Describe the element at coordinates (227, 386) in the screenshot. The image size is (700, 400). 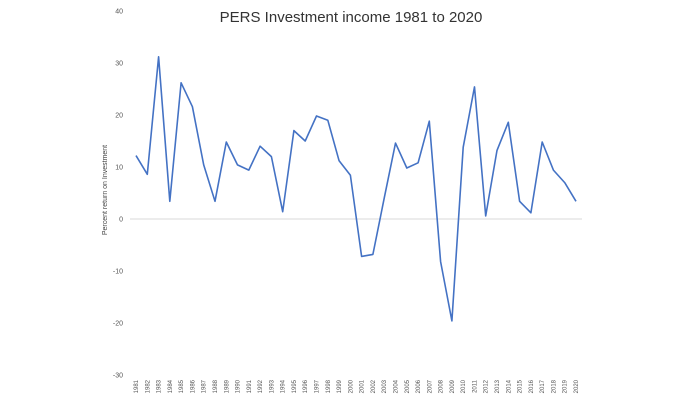
I see `x-tick-label: 1989` at that location.